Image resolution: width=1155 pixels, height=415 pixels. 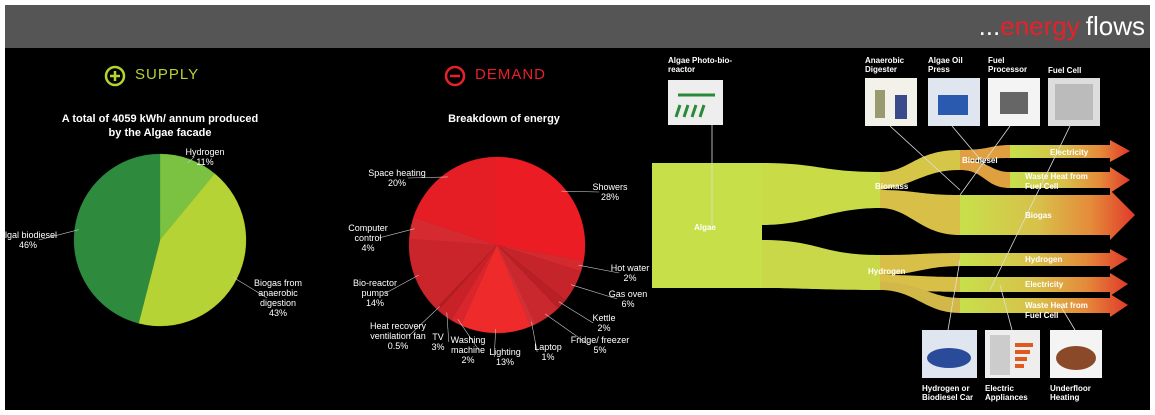 I want to click on slice-value: 13%, so click(x=504, y=362).